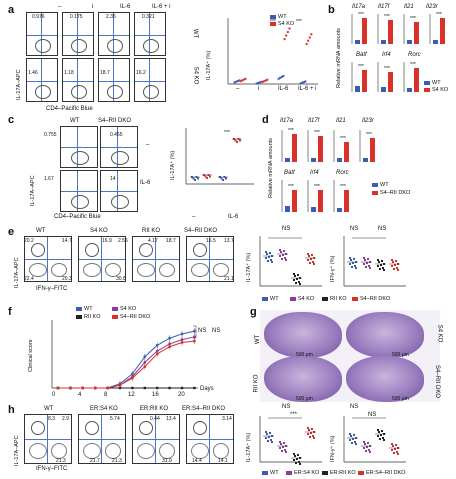 The height and width of the screenshot is (479, 456). What do you see at coordinates (19, 84) in the screenshot?
I see `facs-ylabel-a: IL-17A–APC` at bounding box center [19, 84].